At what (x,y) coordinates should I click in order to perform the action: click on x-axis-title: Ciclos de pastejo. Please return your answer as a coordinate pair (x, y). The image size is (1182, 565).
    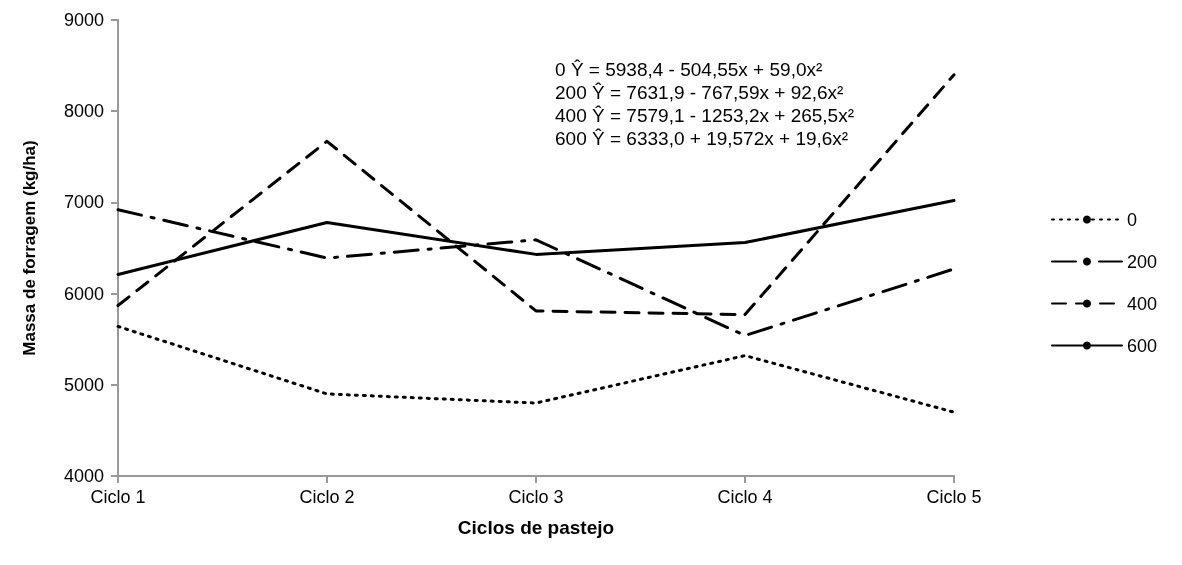
    Looking at the image, I should click on (536, 527).